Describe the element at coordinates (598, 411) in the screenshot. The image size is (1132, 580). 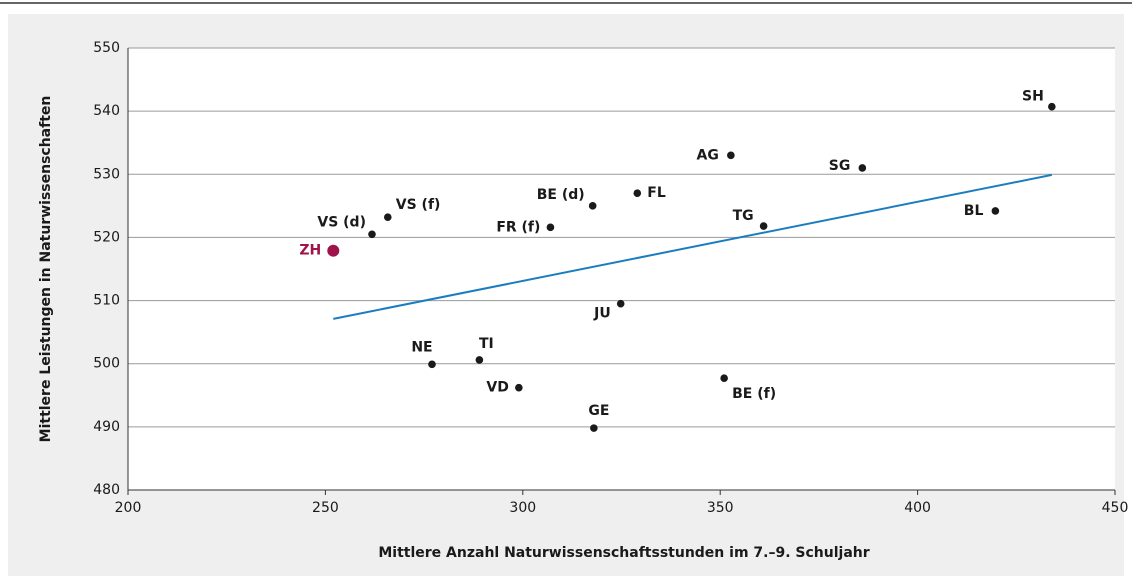
I see `point-label: GE` at that location.